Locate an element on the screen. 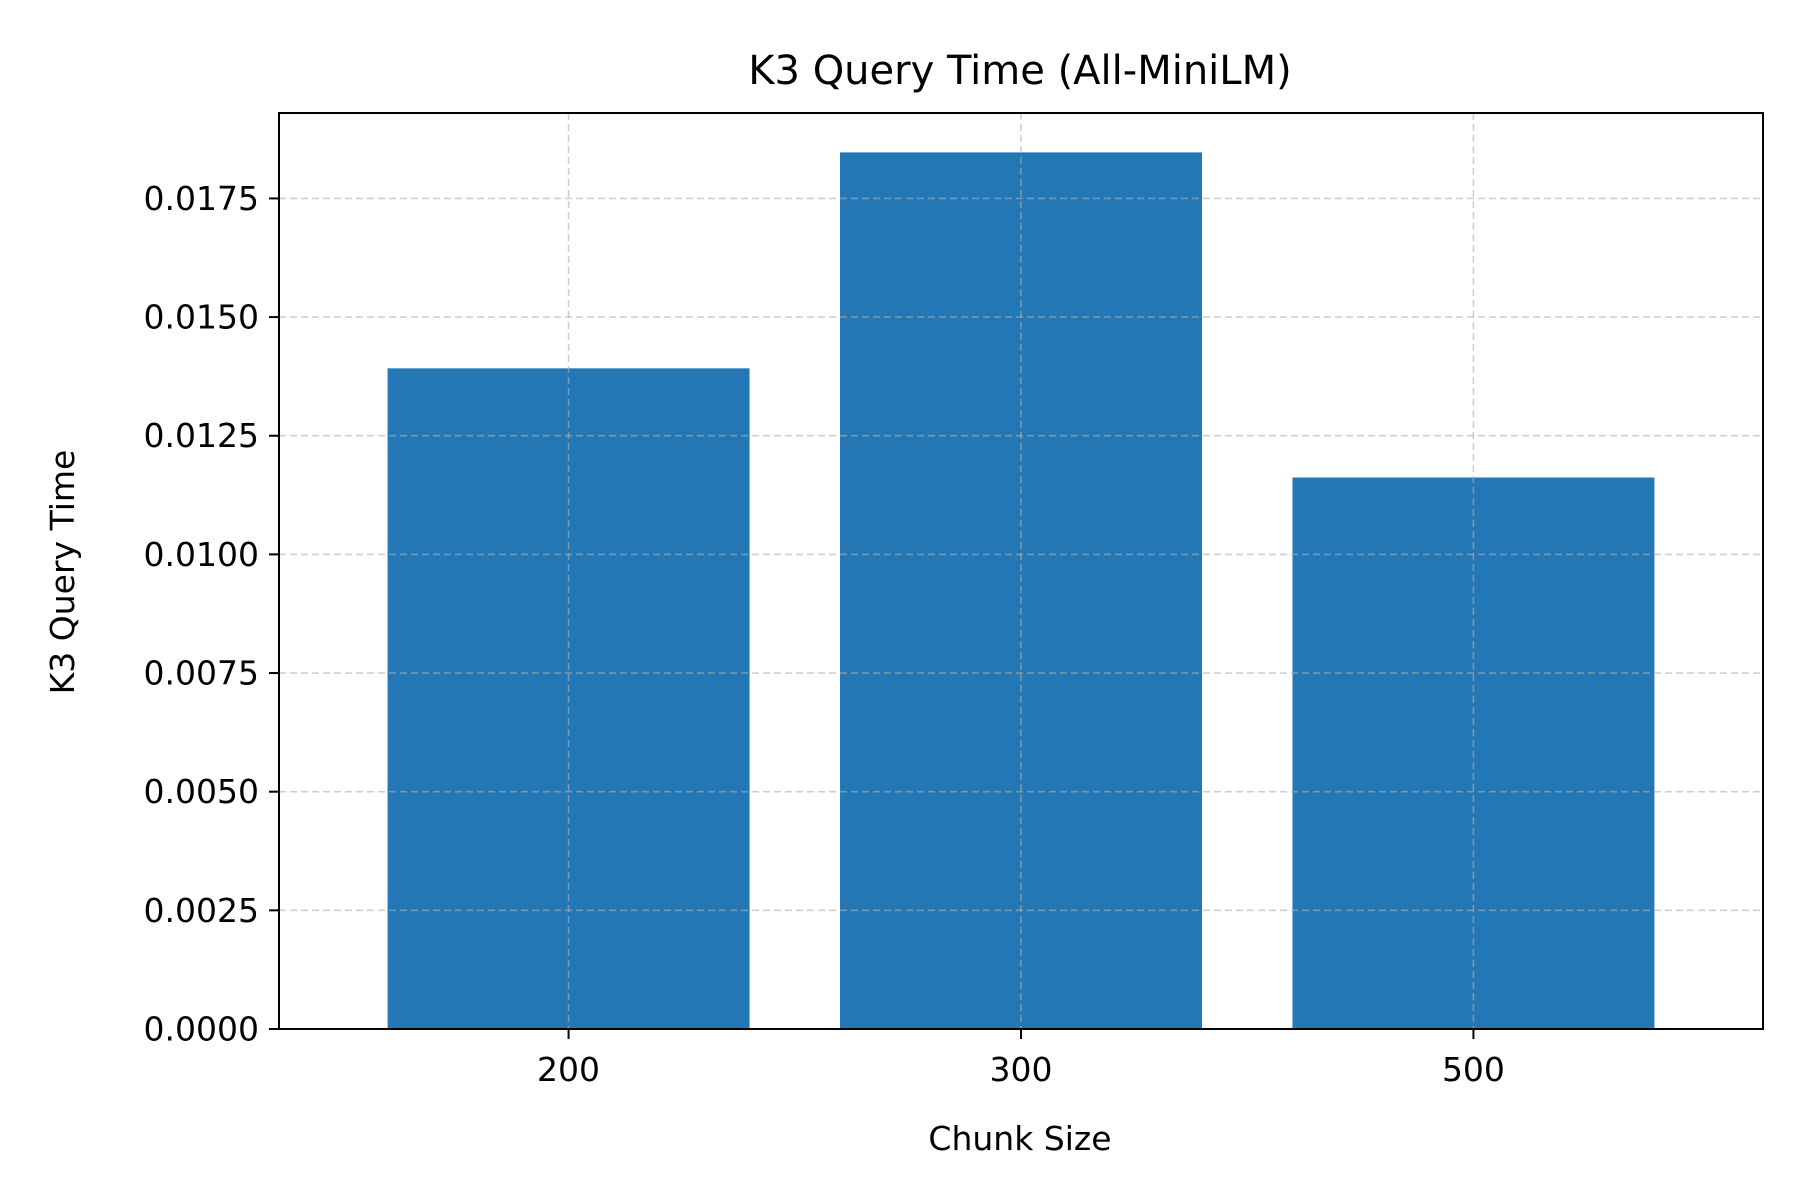 The height and width of the screenshot is (1200, 1800). x-tick-label: 300 is located at coordinates (1021, 1069).